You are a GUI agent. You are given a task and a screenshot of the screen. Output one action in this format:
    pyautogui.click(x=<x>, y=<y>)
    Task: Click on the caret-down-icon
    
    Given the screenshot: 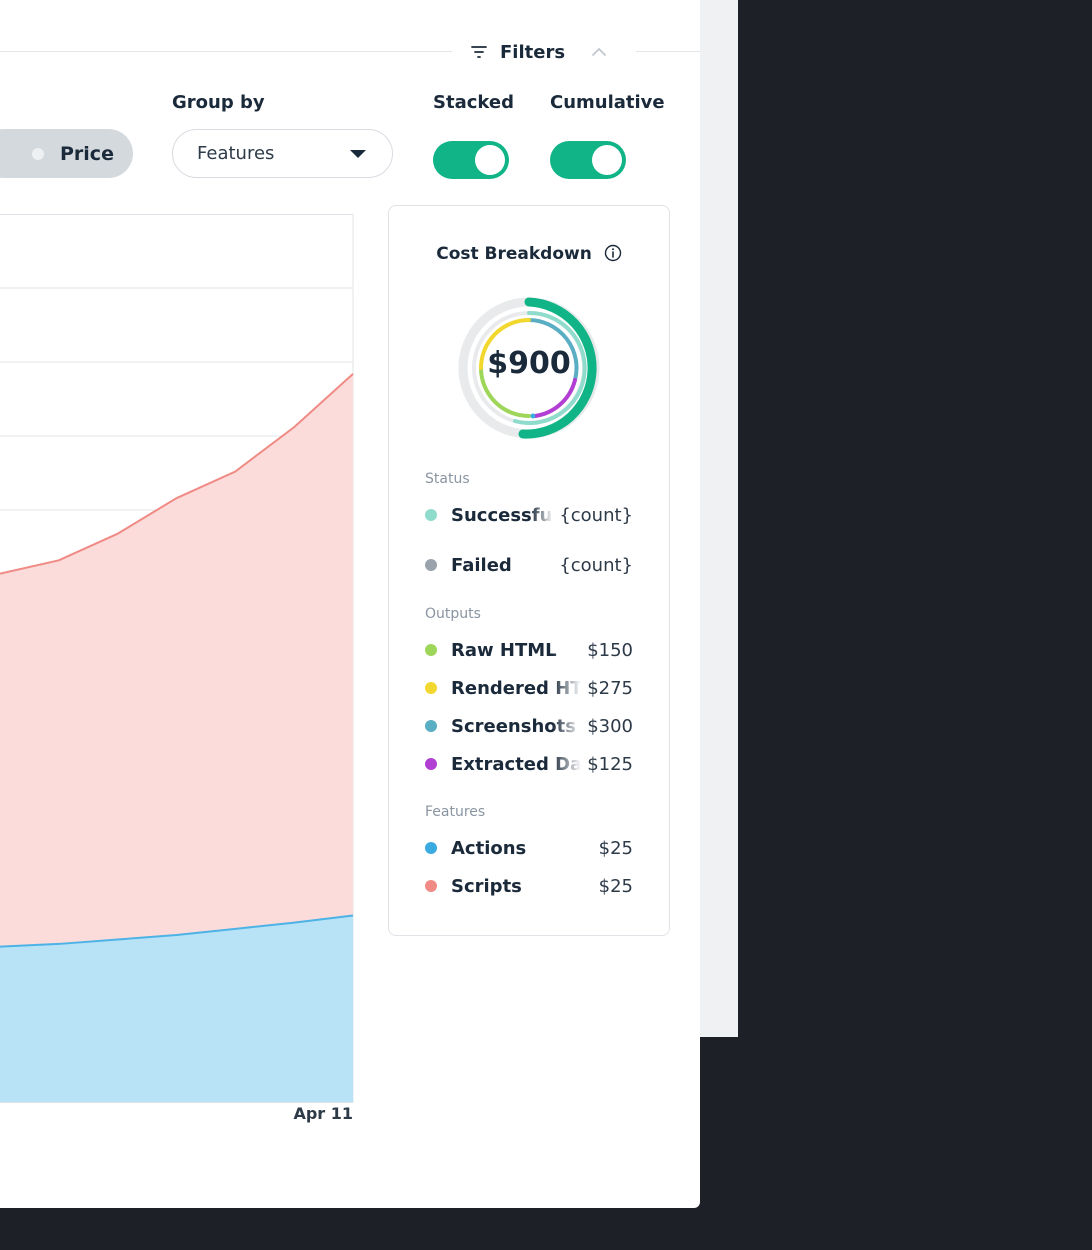 What is the action you would take?
    pyautogui.click(x=358, y=153)
    